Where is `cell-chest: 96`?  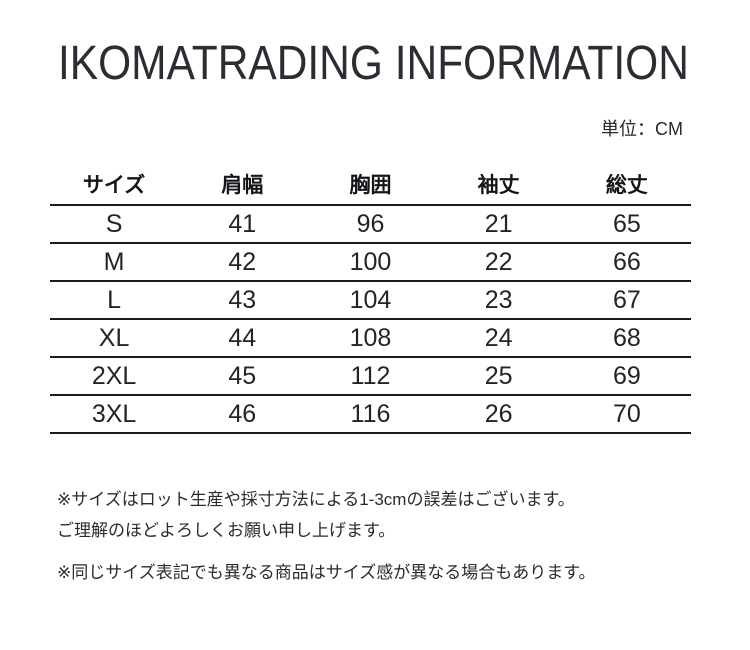 cell-chest: 96 is located at coordinates (370, 223).